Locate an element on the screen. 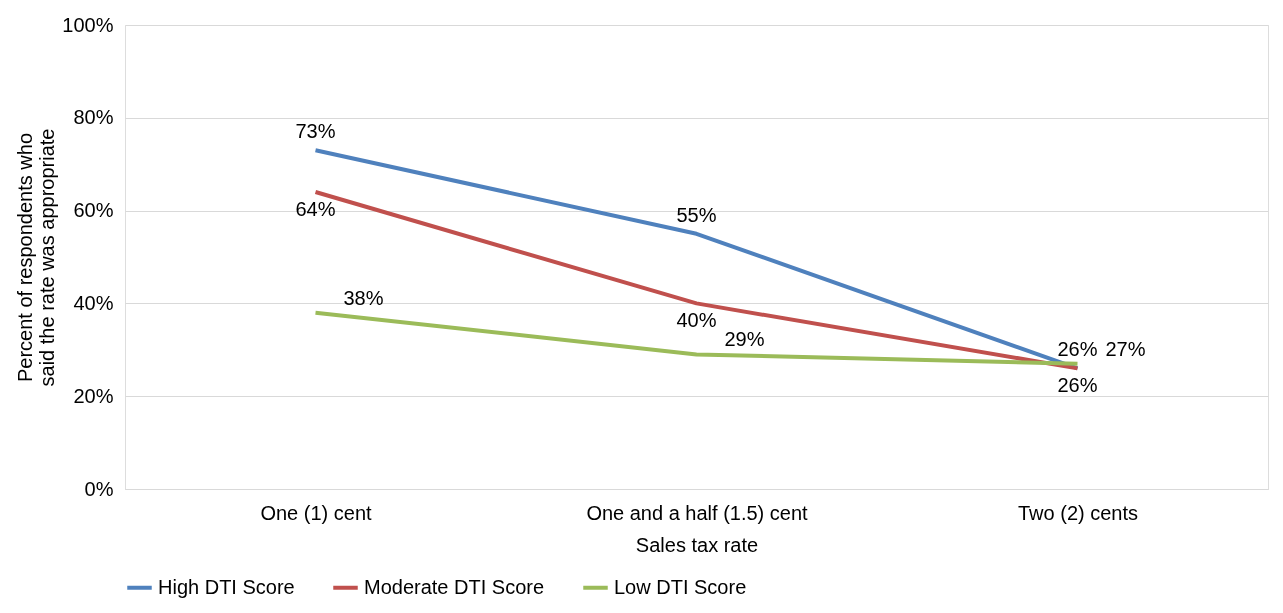  data-label: 55% is located at coordinates (696, 214).